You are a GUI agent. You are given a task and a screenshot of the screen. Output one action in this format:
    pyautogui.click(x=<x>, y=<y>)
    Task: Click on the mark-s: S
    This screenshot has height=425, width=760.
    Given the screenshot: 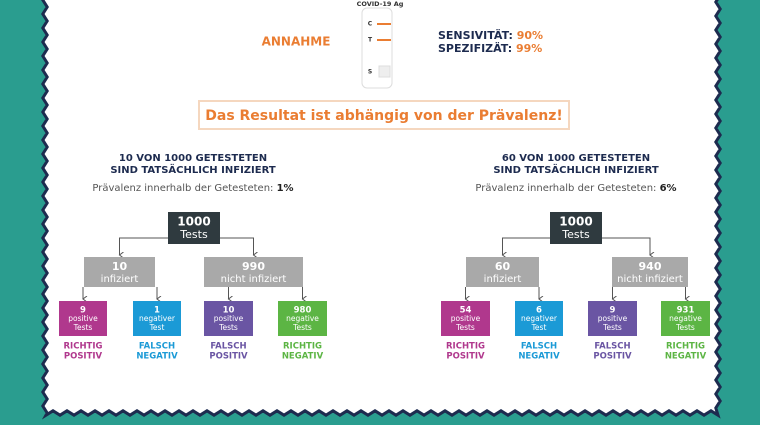 What is the action you would take?
    pyautogui.click(x=370, y=72)
    